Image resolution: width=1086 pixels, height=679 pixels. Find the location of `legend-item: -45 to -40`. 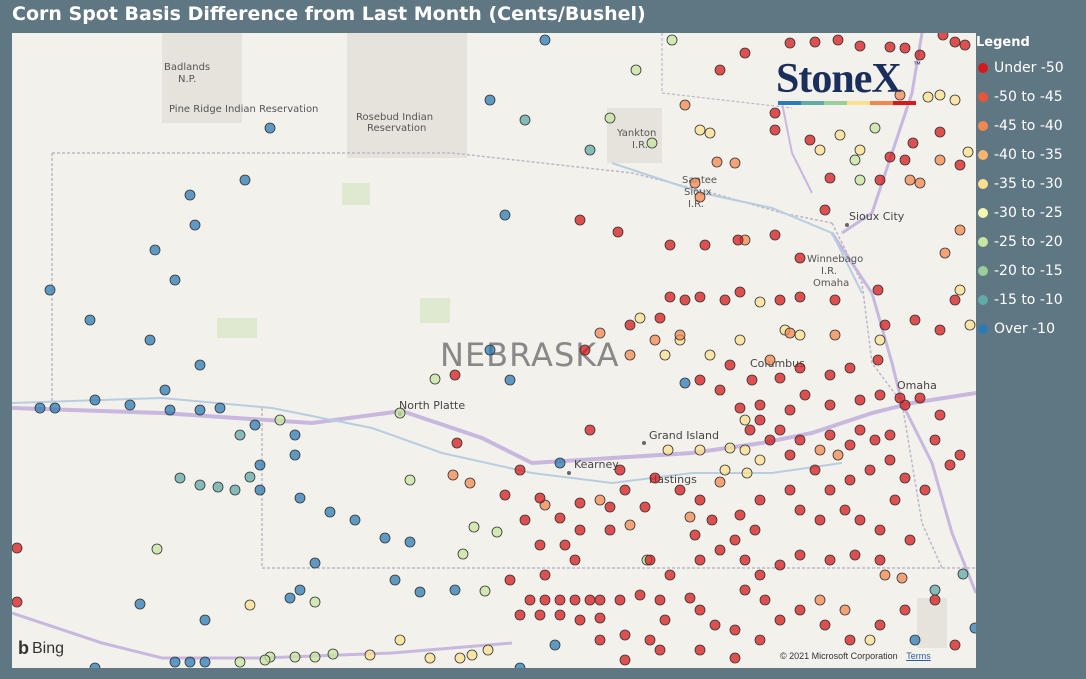

legend-item: -45 to -40 is located at coordinates (1020, 126).